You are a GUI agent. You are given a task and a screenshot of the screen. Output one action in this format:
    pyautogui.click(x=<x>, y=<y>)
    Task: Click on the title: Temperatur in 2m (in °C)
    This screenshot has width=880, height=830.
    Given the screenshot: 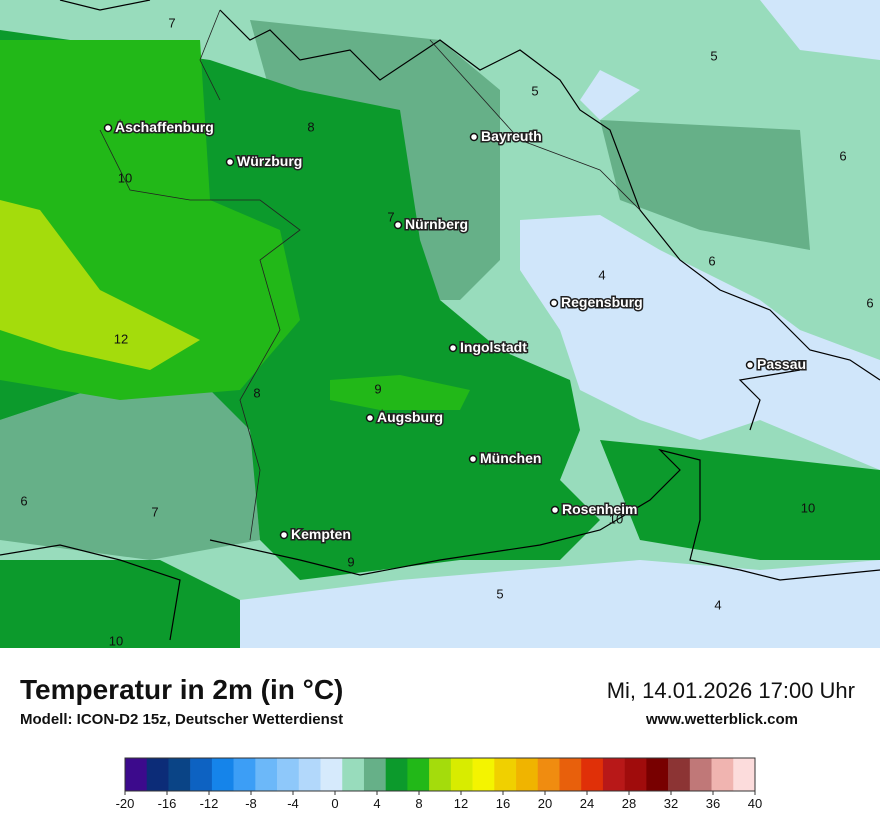 What is the action you would take?
    pyautogui.click(x=181, y=689)
    